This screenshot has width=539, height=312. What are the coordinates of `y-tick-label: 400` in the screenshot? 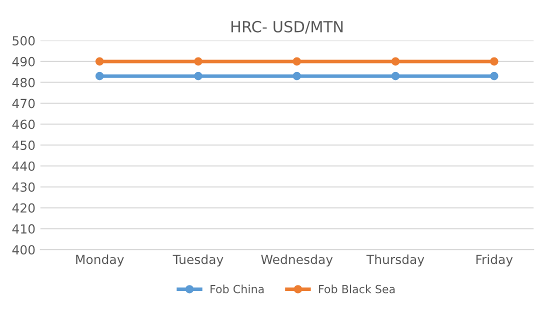 It's located at (23, 250).